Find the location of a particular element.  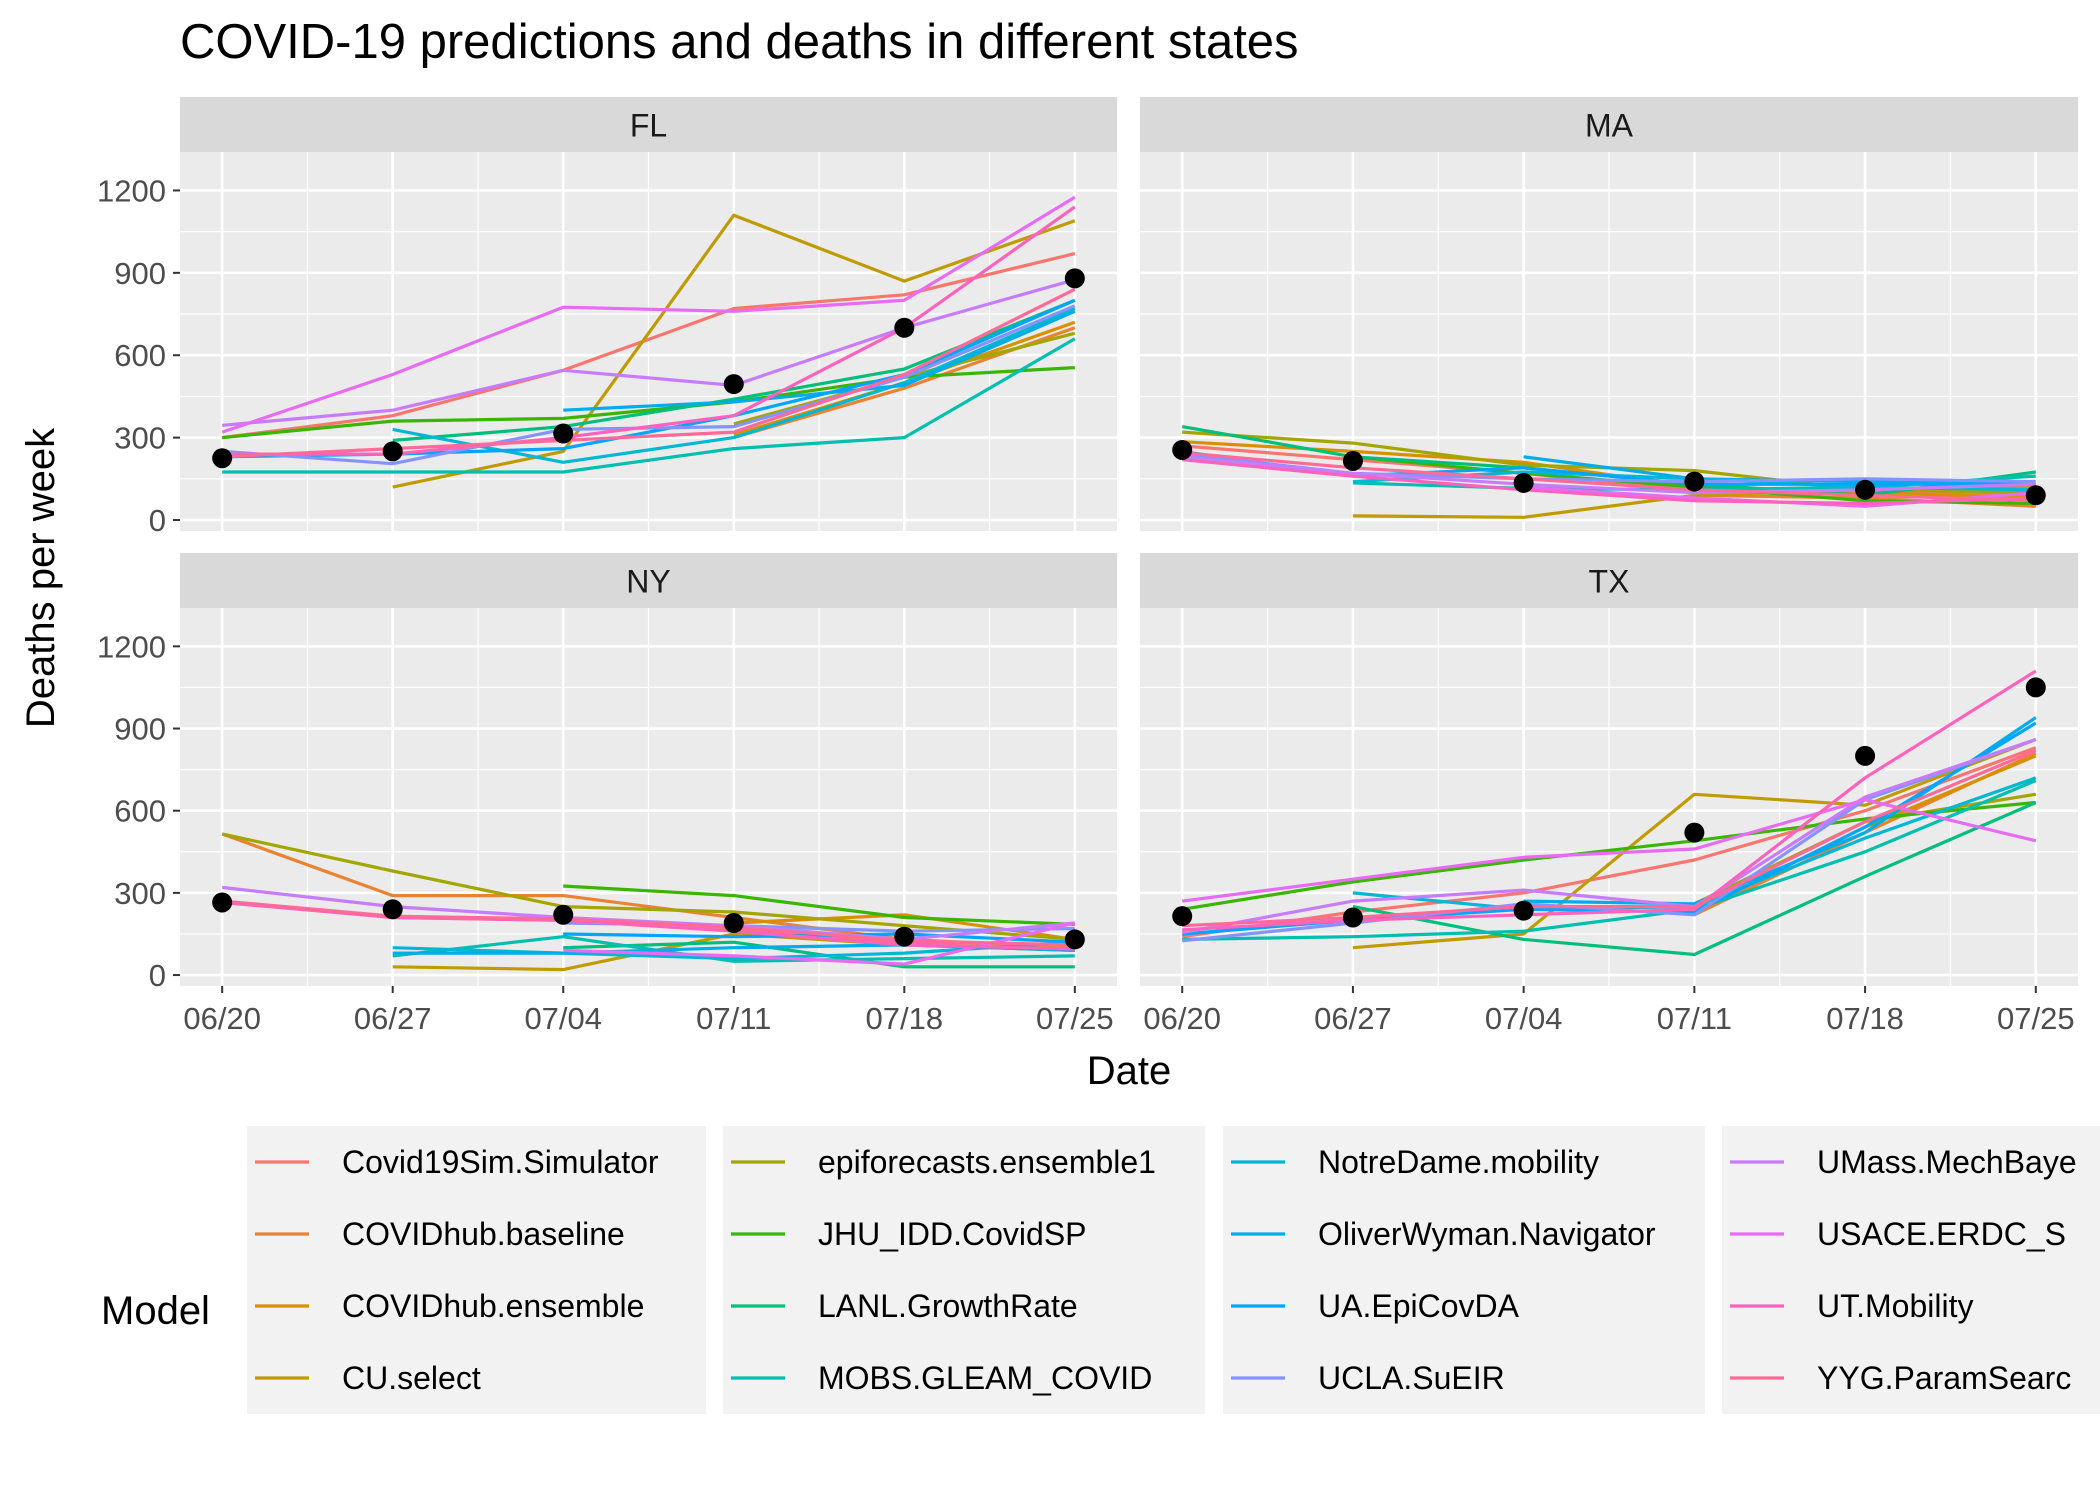

legend-label: UA.EpiCovDA is located at coordinates (1419, 1306).